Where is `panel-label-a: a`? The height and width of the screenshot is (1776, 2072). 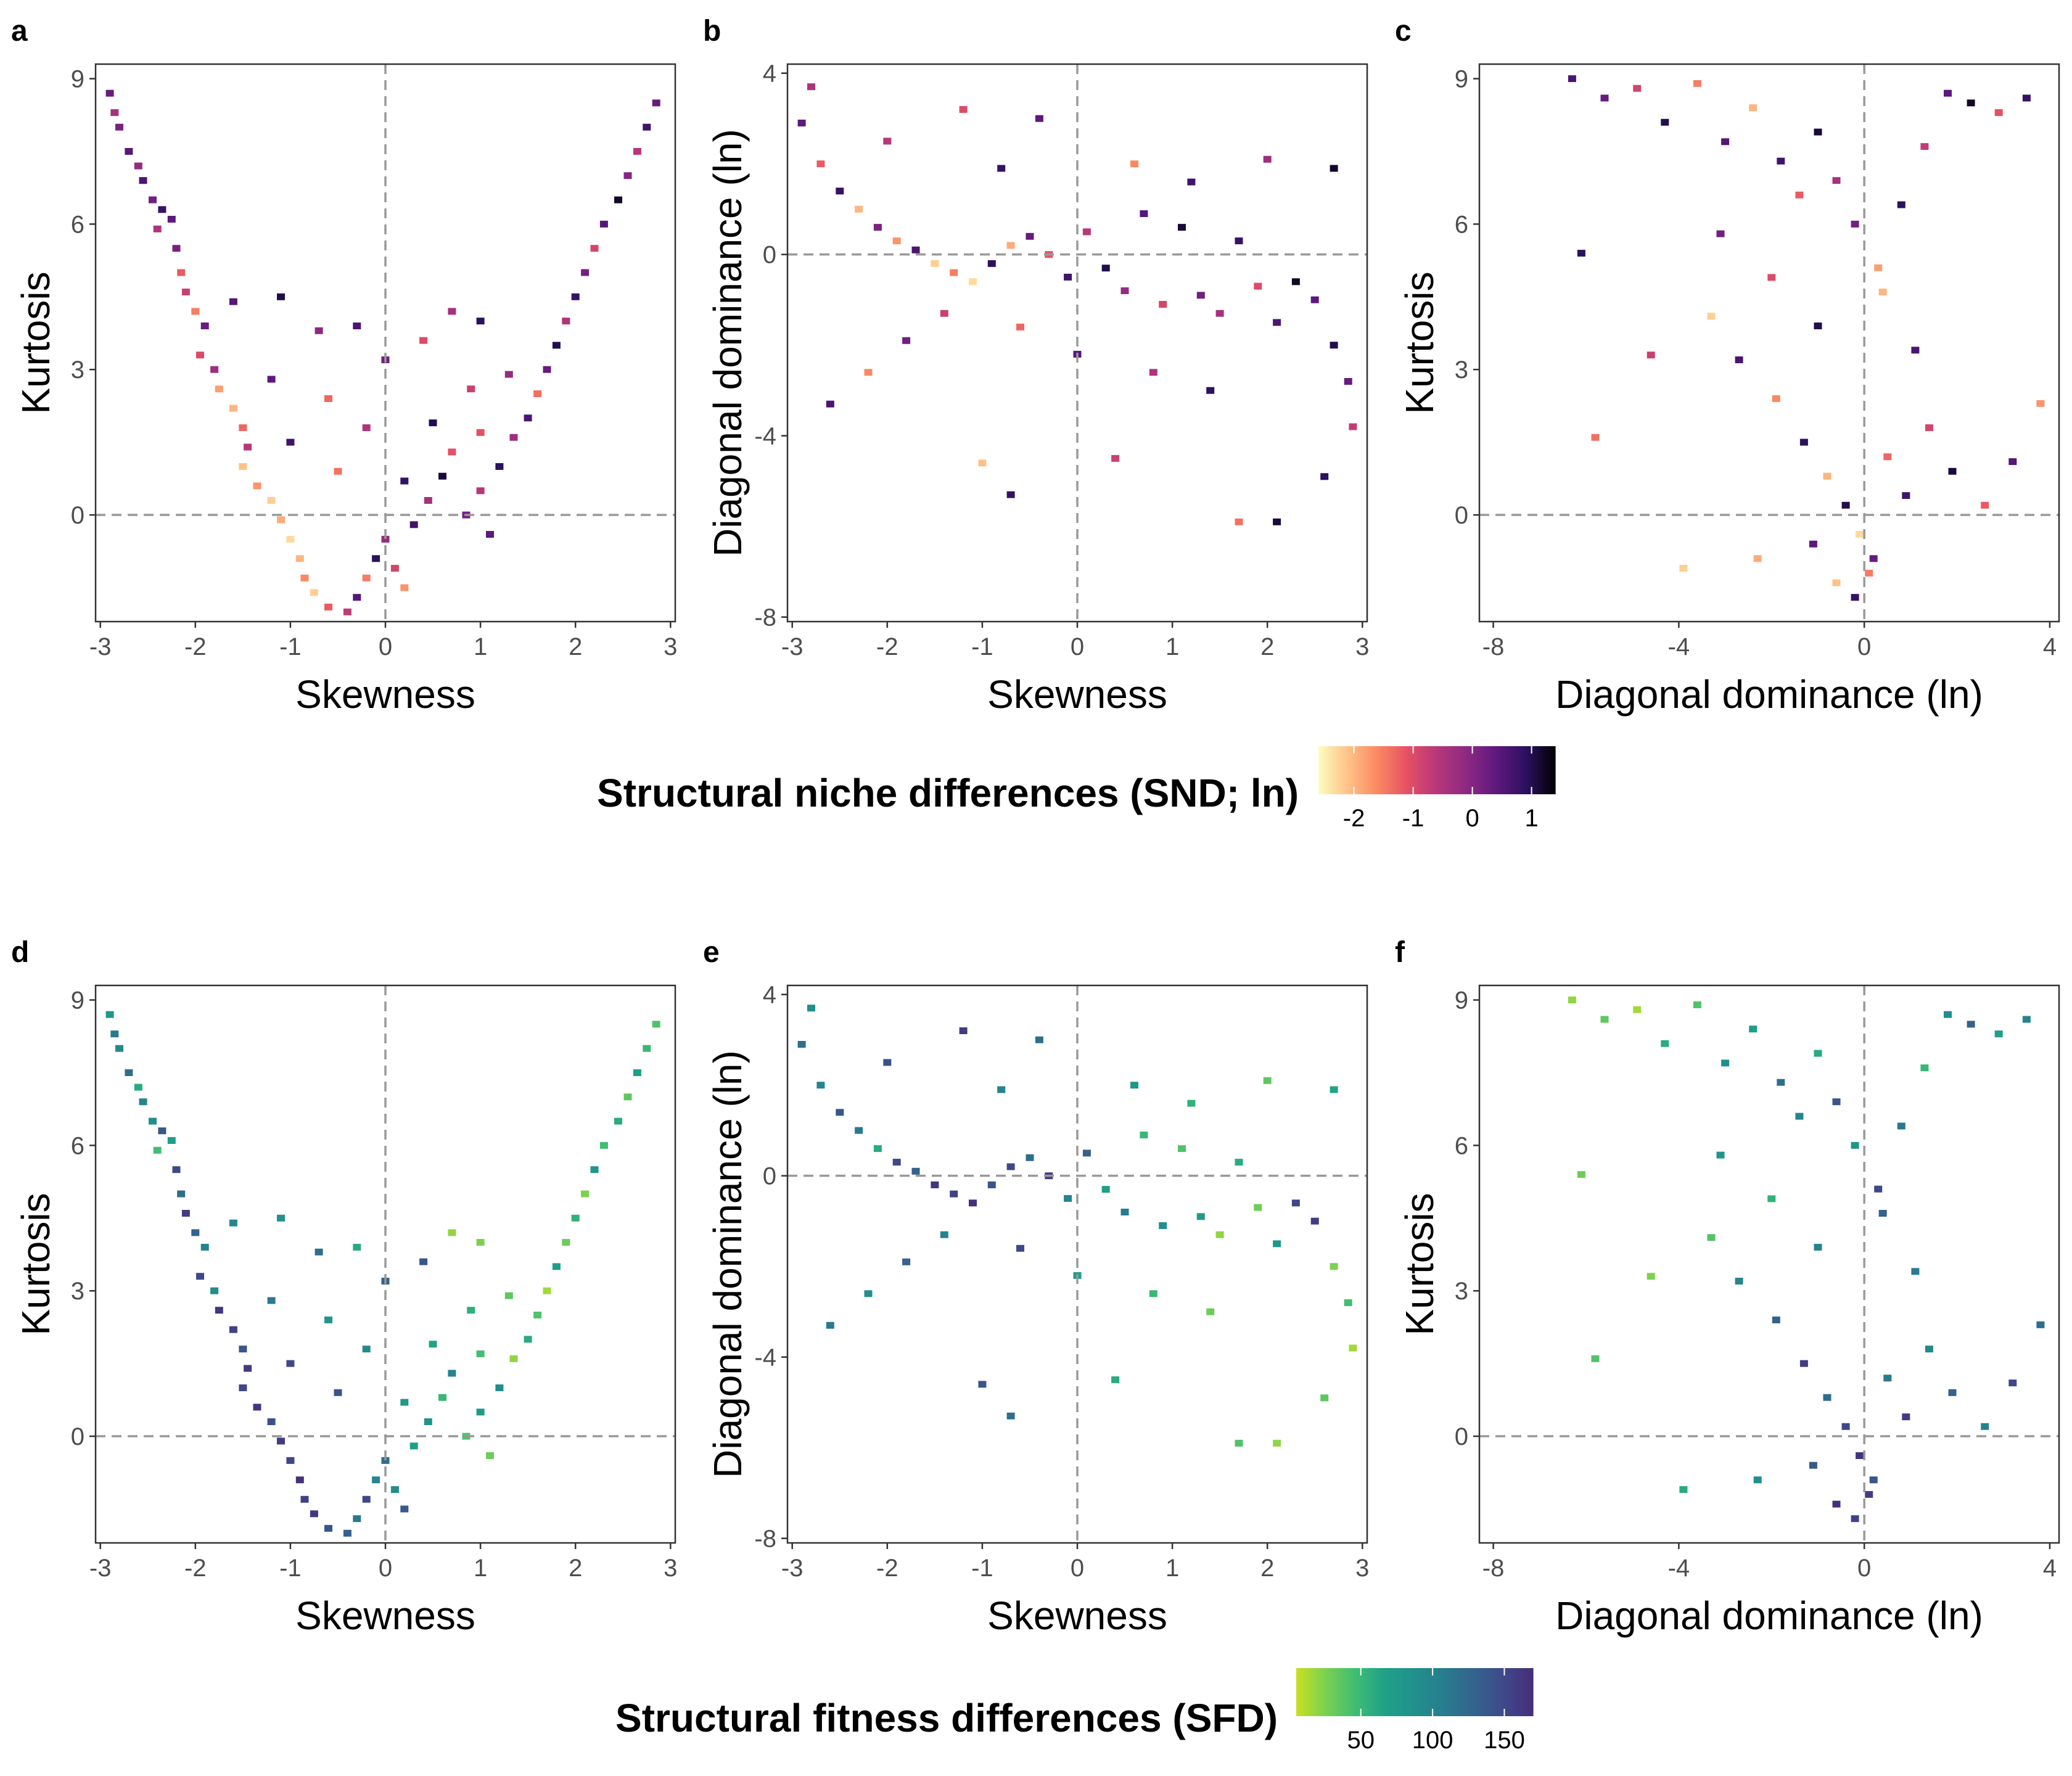
panel-label-a: a is located at coordinates (20, 31).